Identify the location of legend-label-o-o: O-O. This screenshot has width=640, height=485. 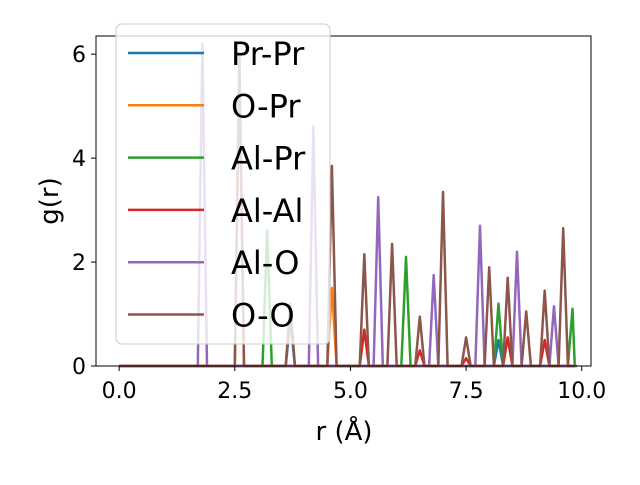
(263, 316).